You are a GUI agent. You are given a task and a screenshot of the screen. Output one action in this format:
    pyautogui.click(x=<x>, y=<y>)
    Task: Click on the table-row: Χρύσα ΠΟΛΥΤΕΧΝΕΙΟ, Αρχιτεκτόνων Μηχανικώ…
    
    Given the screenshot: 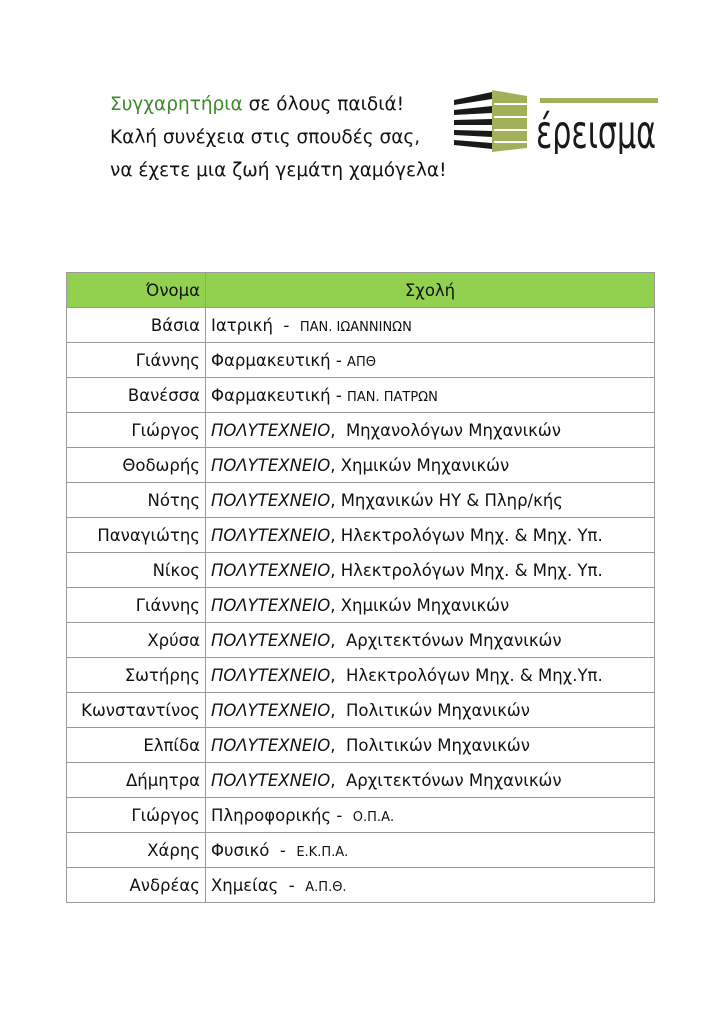 What is the action you would take?
    pyautogui.click(x=360, y=640)
    